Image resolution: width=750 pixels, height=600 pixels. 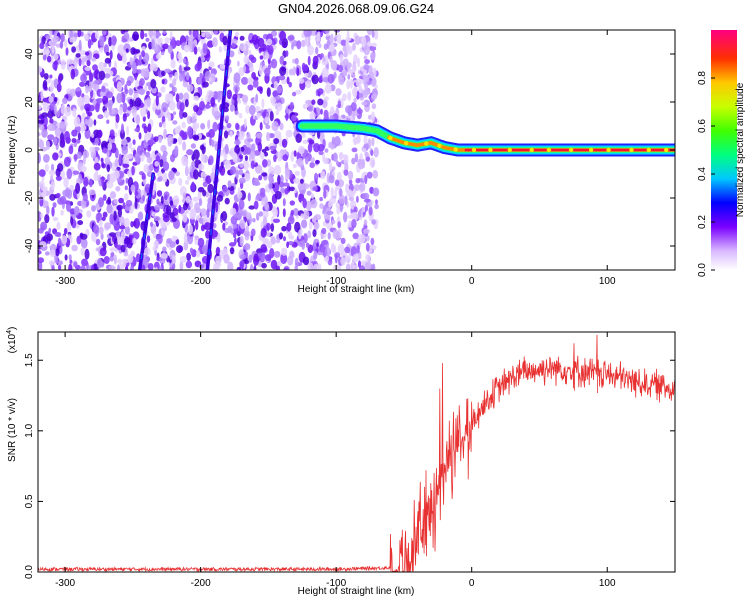 I want to click on bottom-x-tick-label: 0, so click(x=472, y=583).